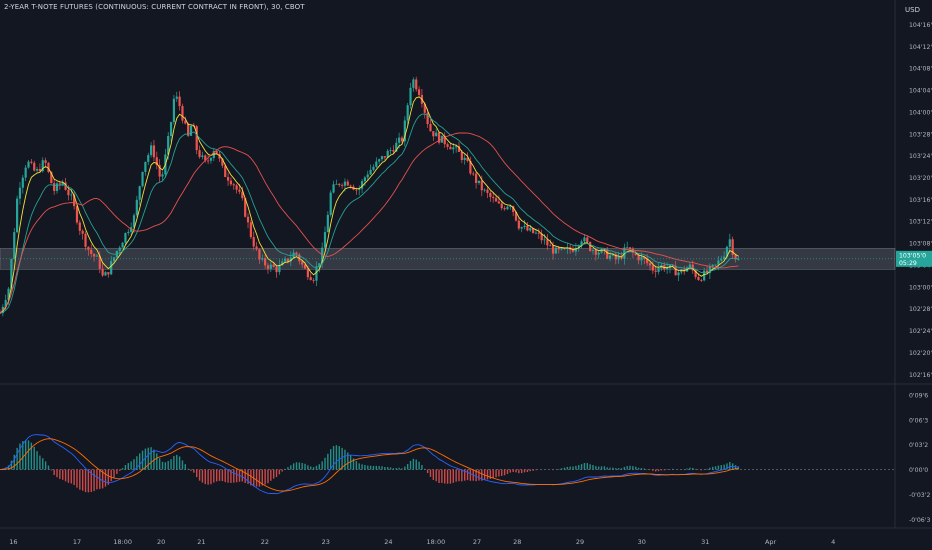 Image resolution: width=932 pixels, height=550 pixels. I want to click on price-tick-label: 103'16'0, so click(920, 200).